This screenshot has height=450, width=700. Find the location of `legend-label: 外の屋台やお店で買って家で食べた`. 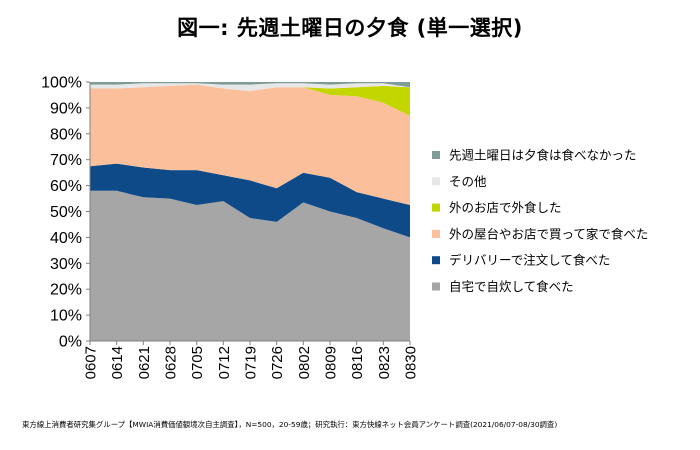

legend-label: 外の屋台やお店で買って家で食べた is located at coordinates (548, 233).